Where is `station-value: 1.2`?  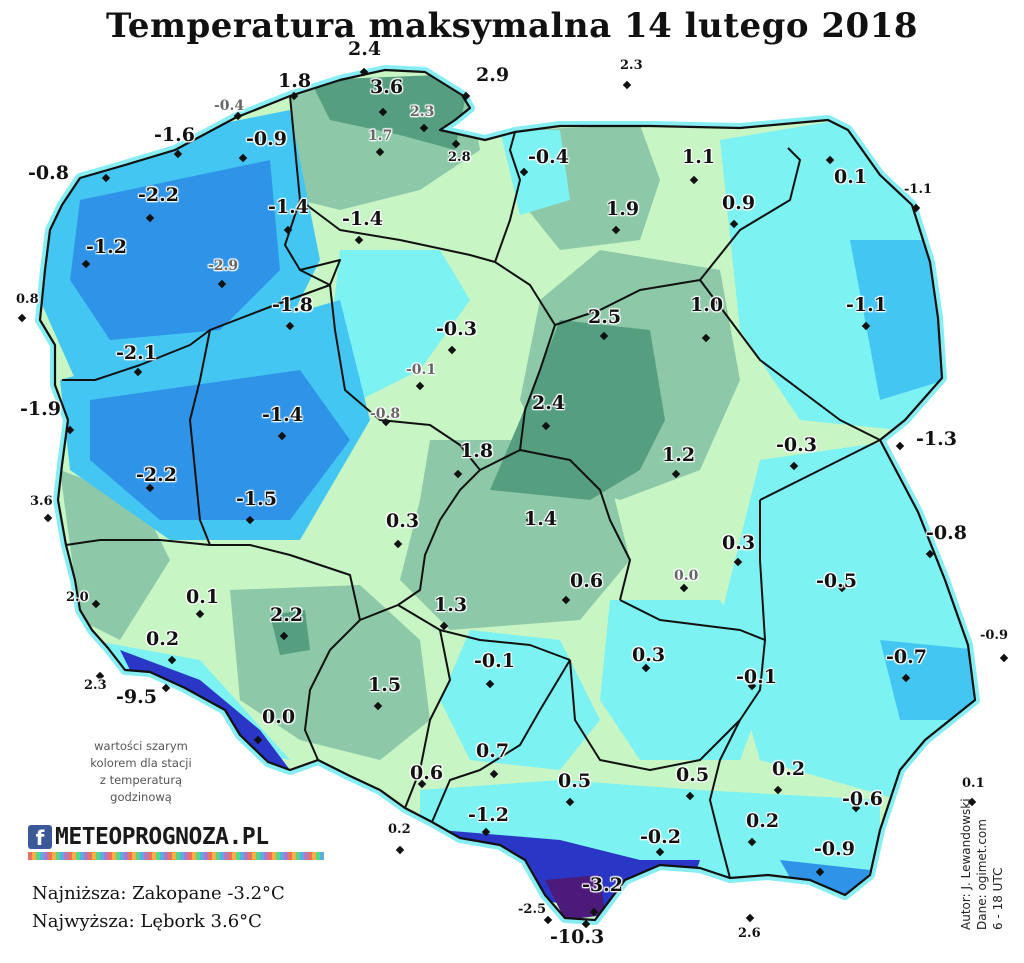
station-value: 1.2 is located at coordinates (679, 455).